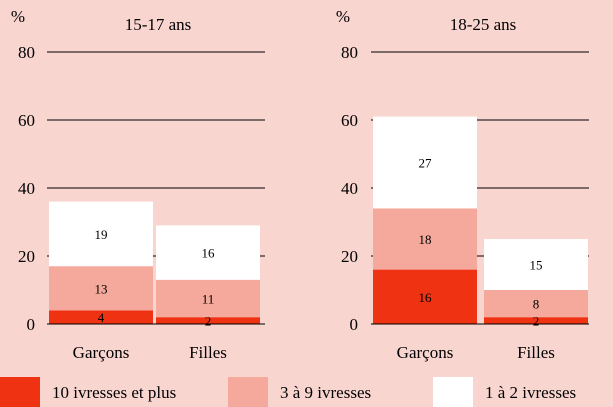 The width and height of the screenshot is (613, 407). What do you see at coordinates (158, 24) in the screenshot?
I see `chart-title: 15-17 ans` at bounding box center [158, 24].